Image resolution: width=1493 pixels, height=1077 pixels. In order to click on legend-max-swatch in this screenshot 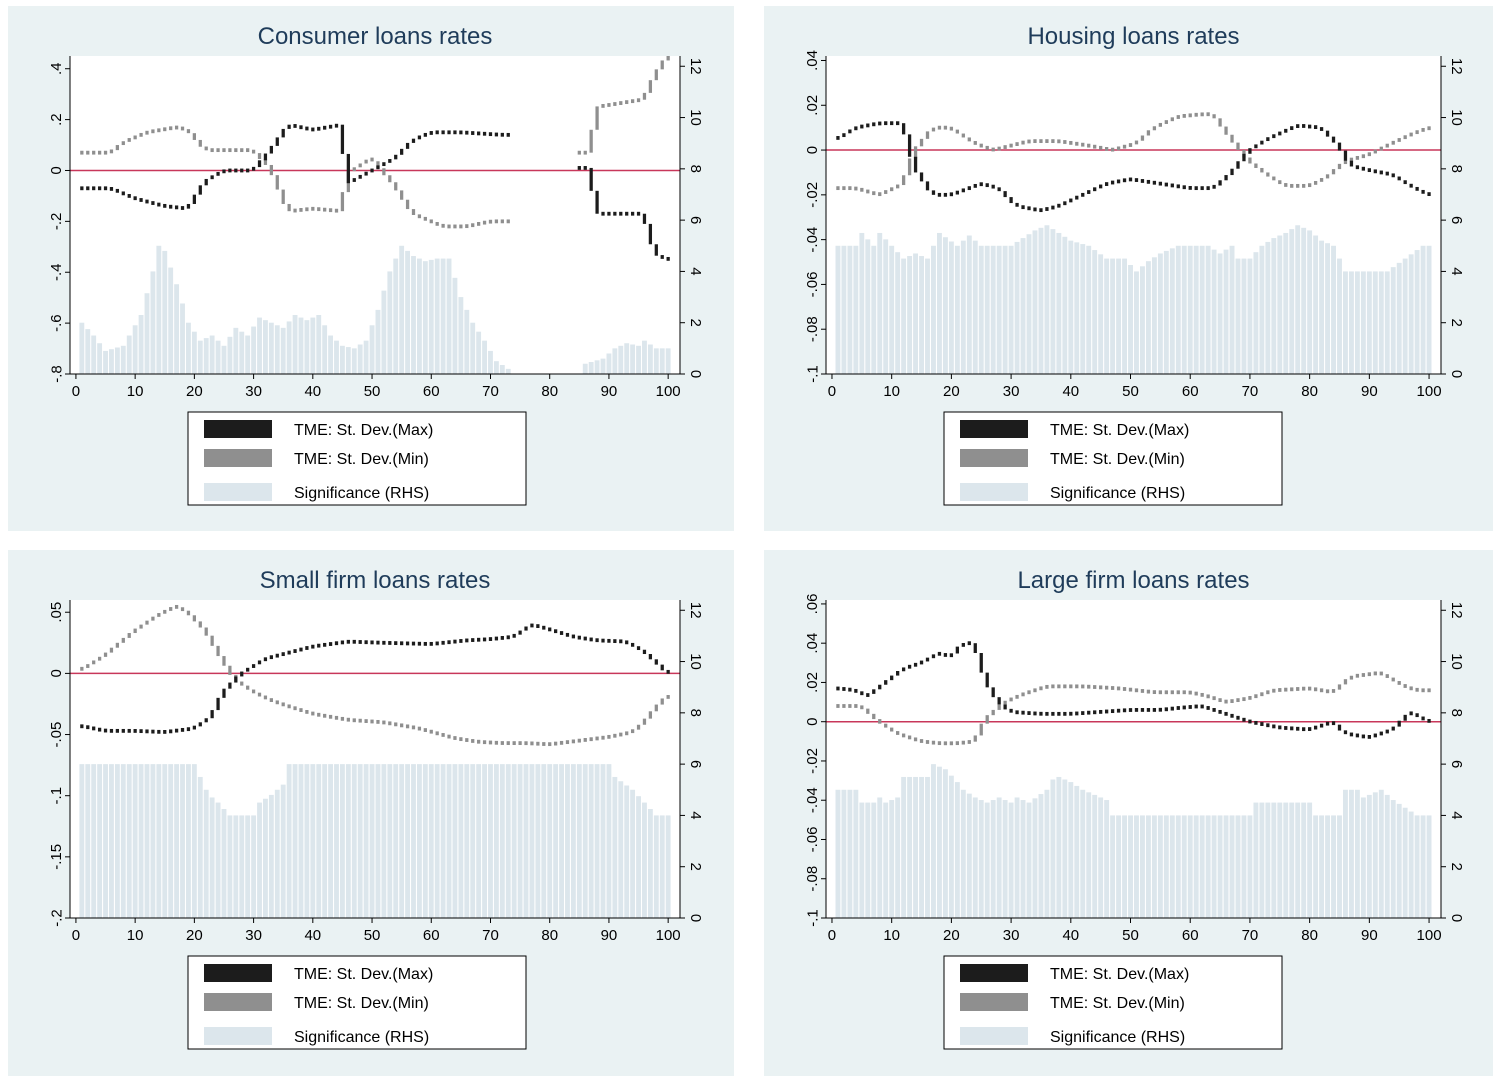, I will do `click(238, 429)`.